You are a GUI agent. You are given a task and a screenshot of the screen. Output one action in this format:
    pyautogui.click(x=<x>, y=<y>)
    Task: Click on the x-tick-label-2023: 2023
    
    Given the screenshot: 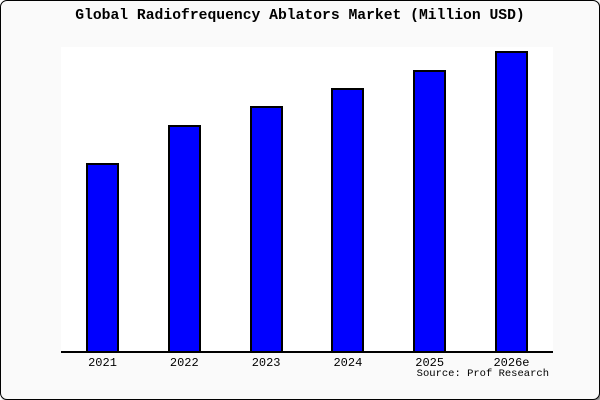 What is the action you would take?
    pyautogui.click(x=266, y=363)
    